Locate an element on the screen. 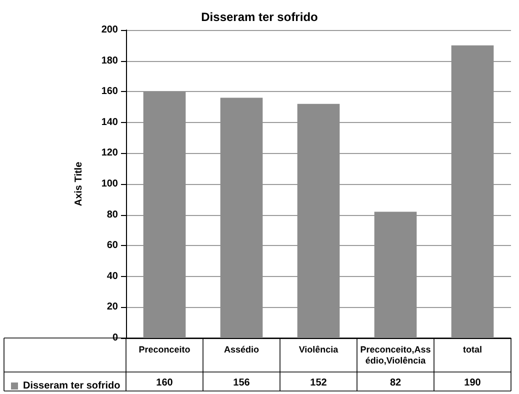 The height and width of the screenshot is (394, 519). y-tick-label: 160 is located at coordinates (109, 92).